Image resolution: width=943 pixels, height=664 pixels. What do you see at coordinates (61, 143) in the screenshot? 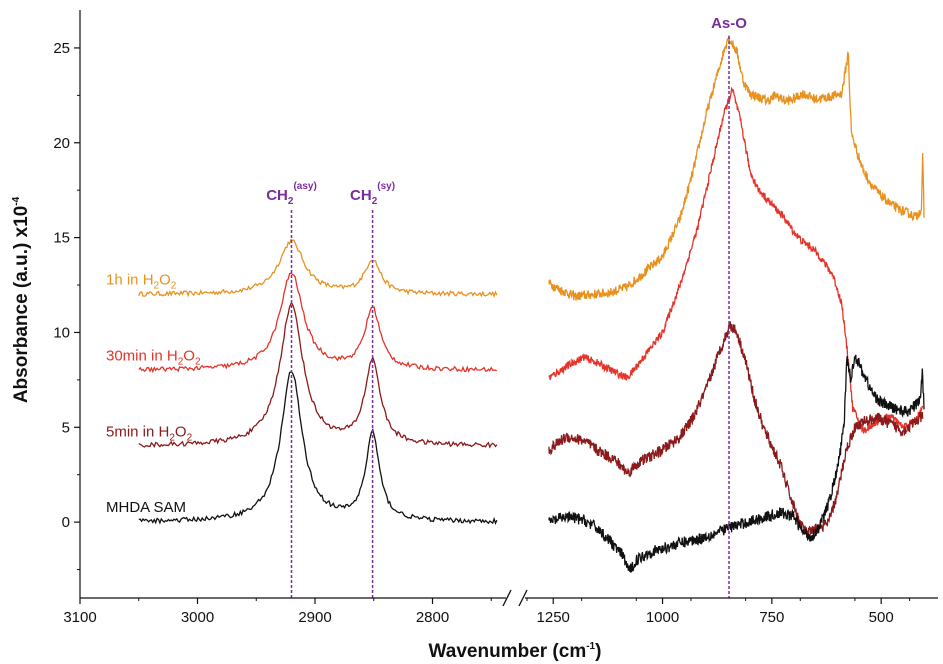
I see `y-tick-label-4: 20` at bounding box center [61, 143].